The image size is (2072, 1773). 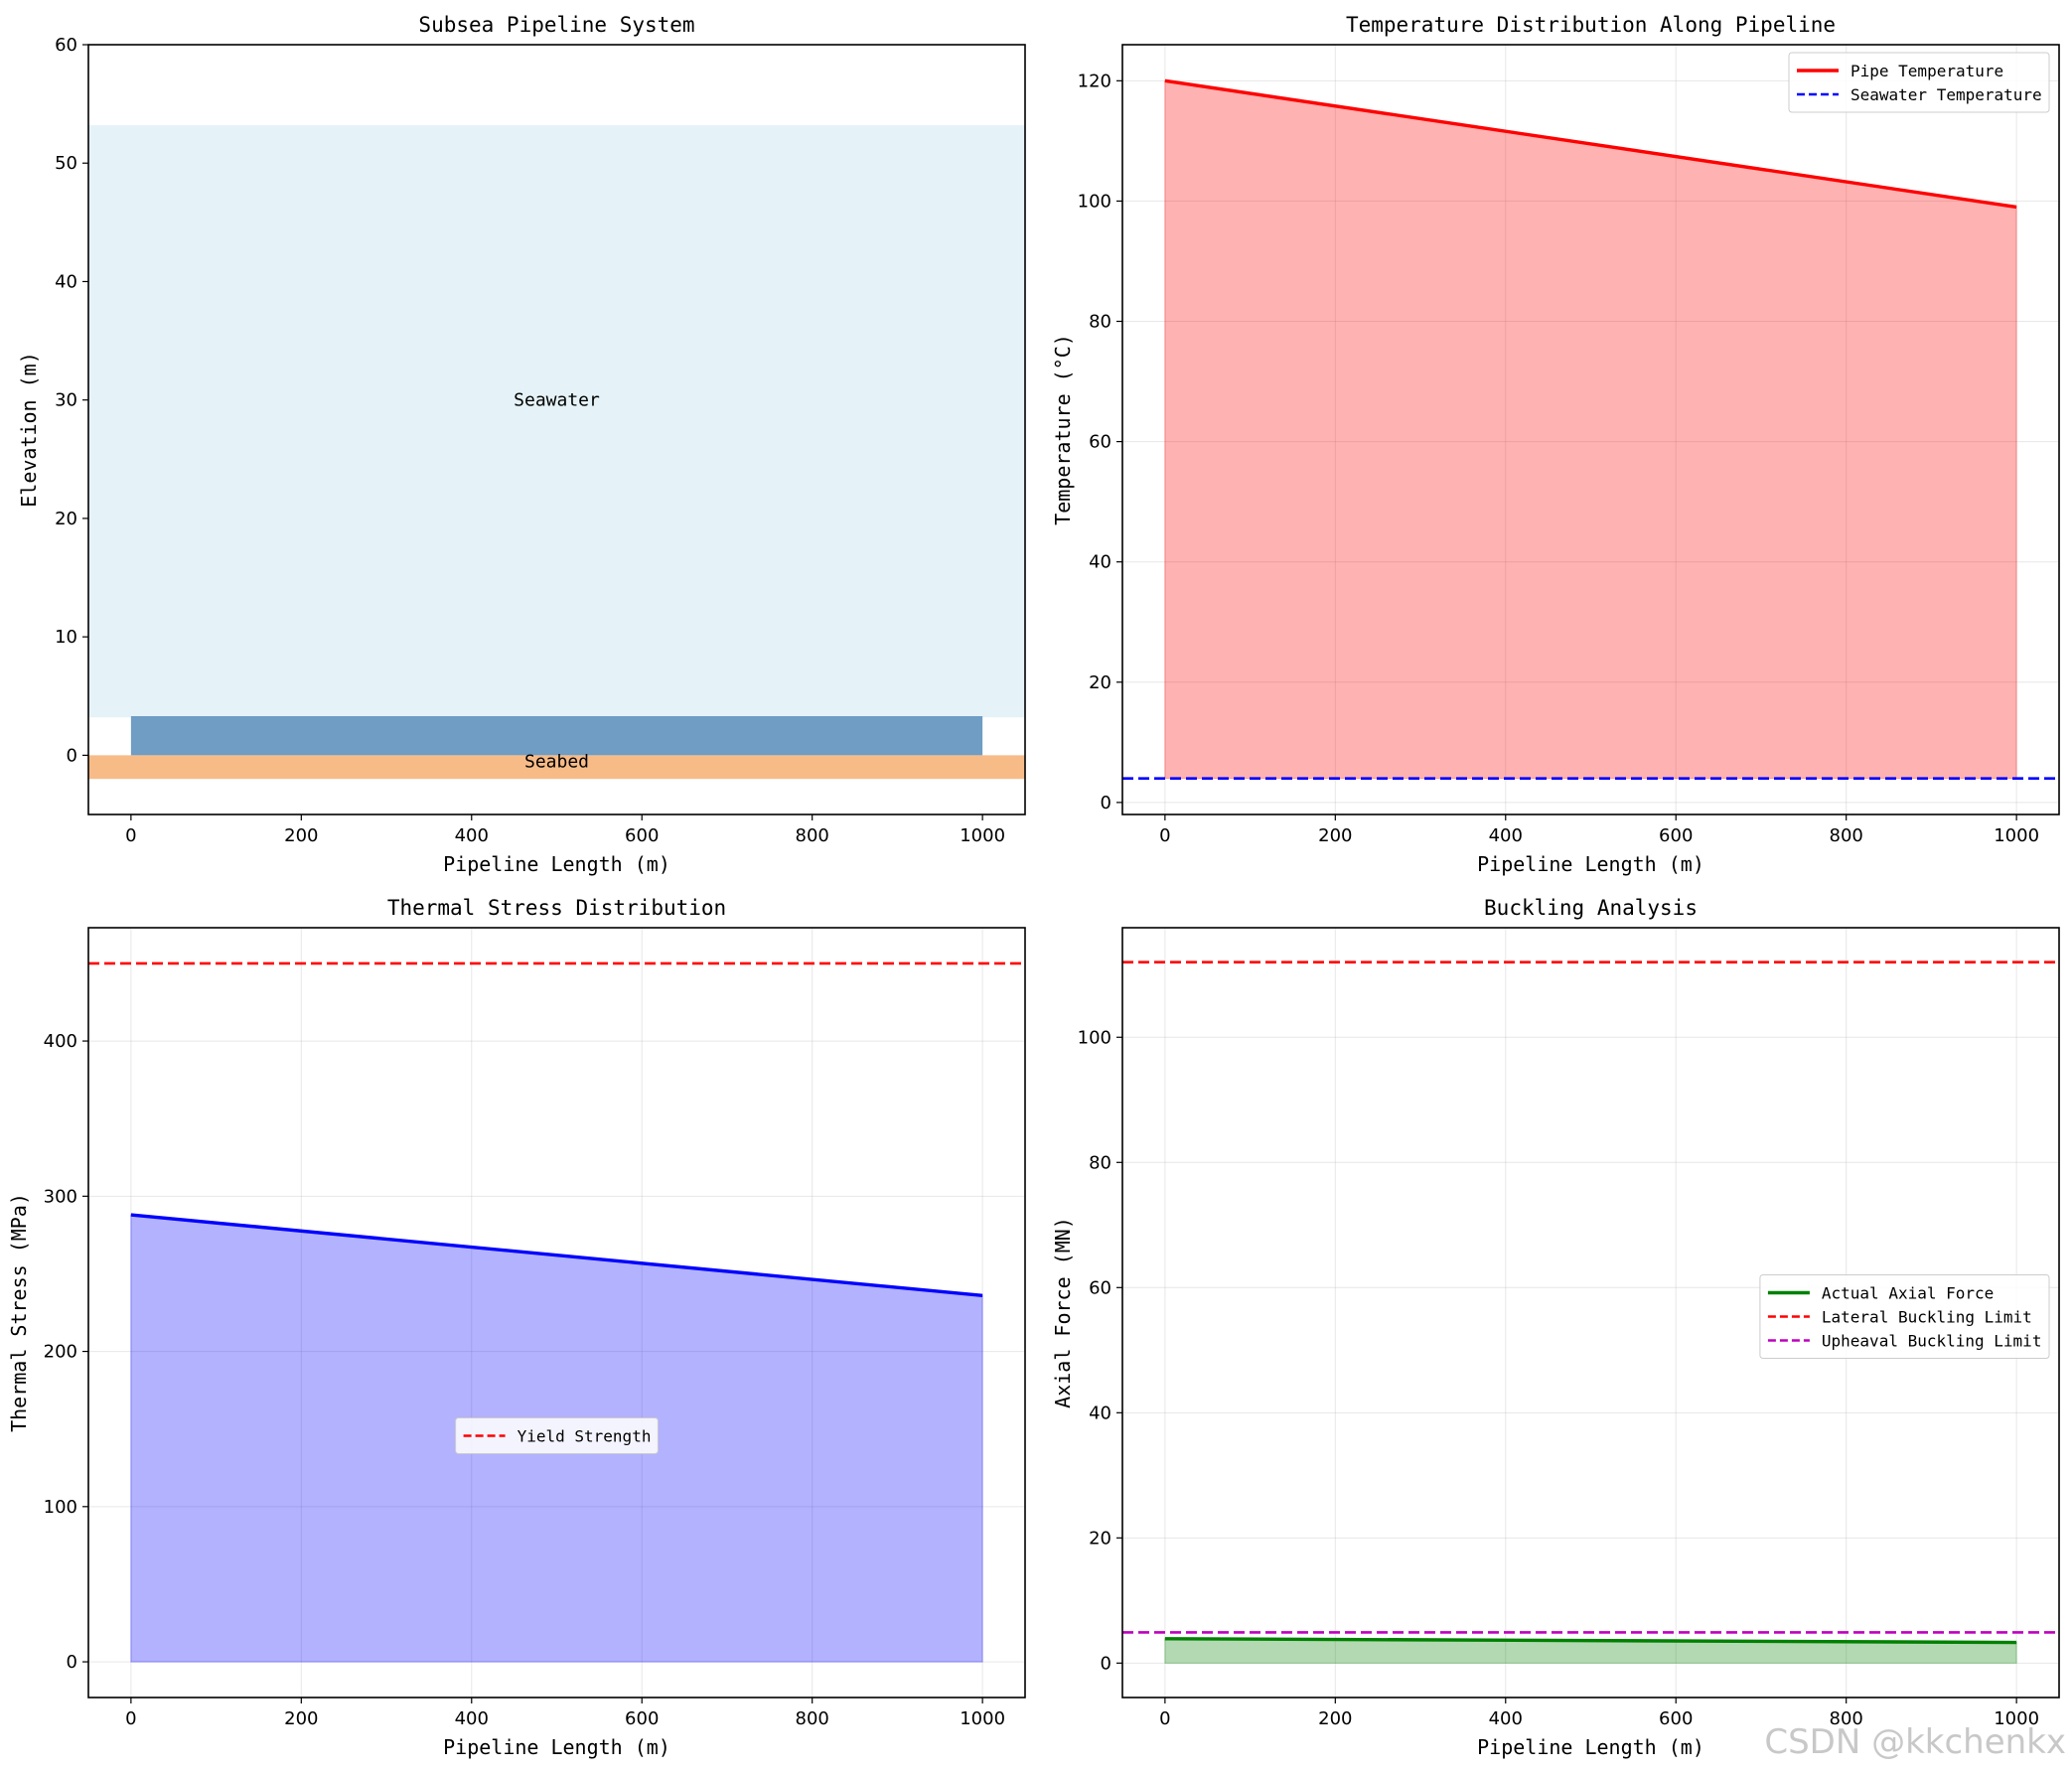 What do you see at coordinates (66, 401) in the screenshot?
I see `y-tick-label: 30` at bounding box center [66, 401].